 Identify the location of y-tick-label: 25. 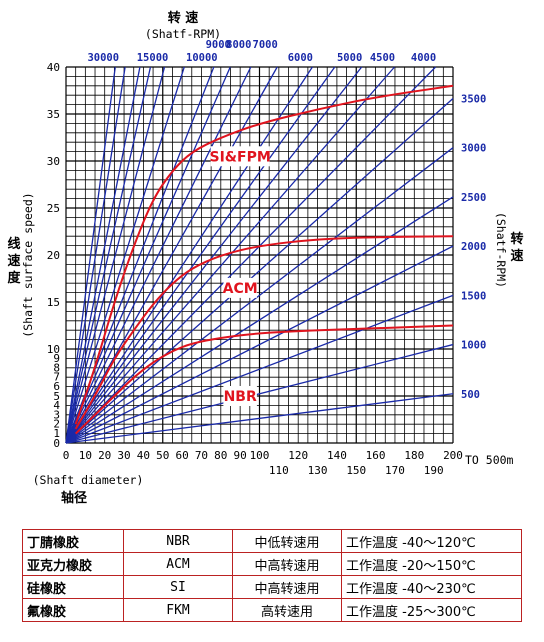
(53, 208).